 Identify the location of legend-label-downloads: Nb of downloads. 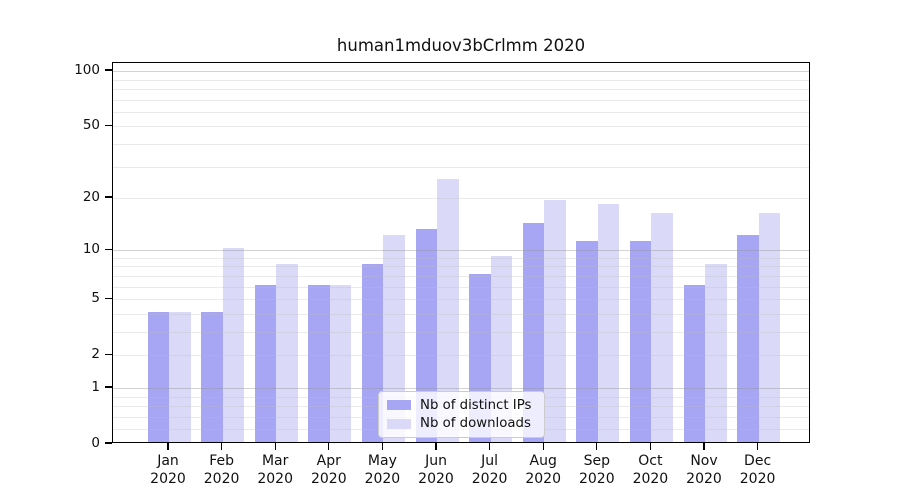
(475, 424).